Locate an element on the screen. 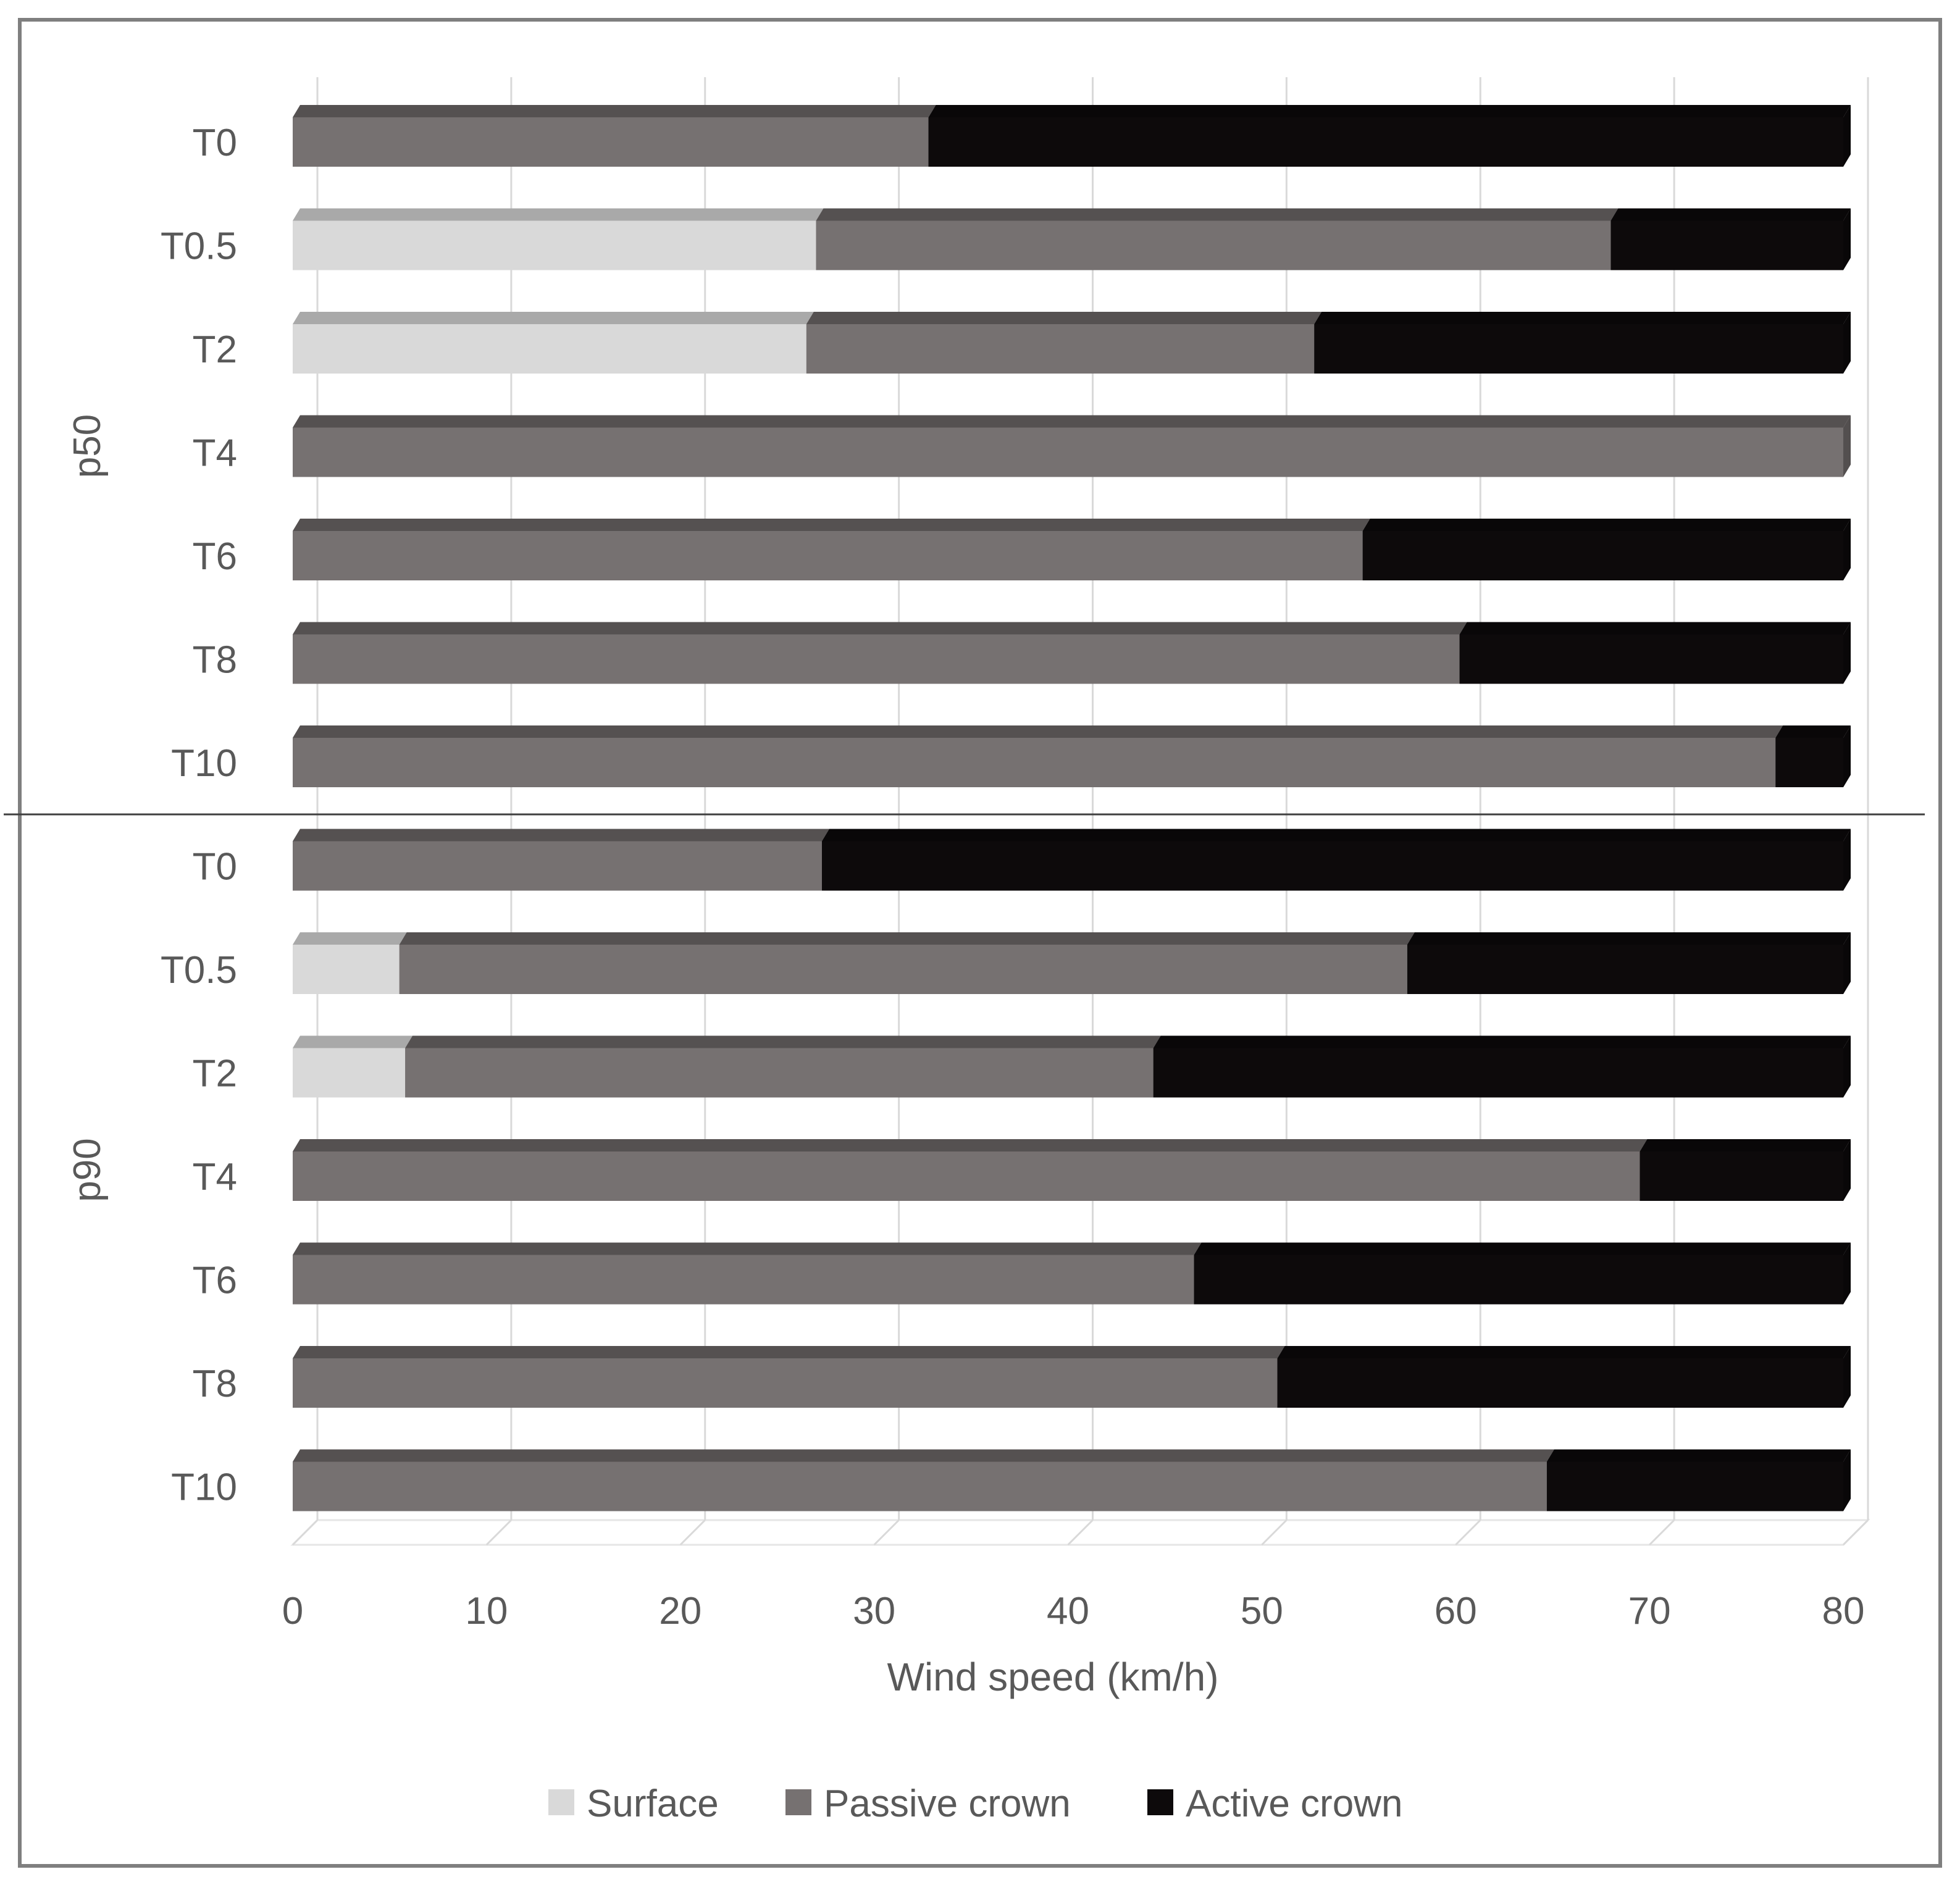  x-tick-label: 30 is located at coordinates (874, 1611).